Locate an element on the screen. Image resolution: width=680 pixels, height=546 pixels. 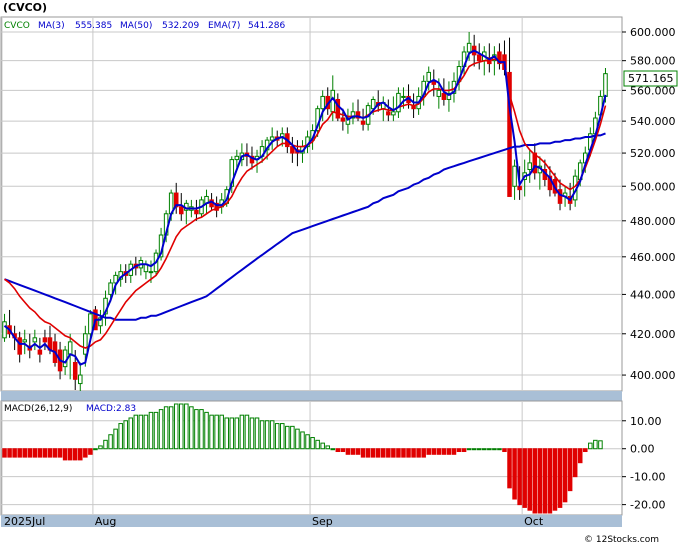
legend-symbol: CVCO is located at coordinates (17, 26).